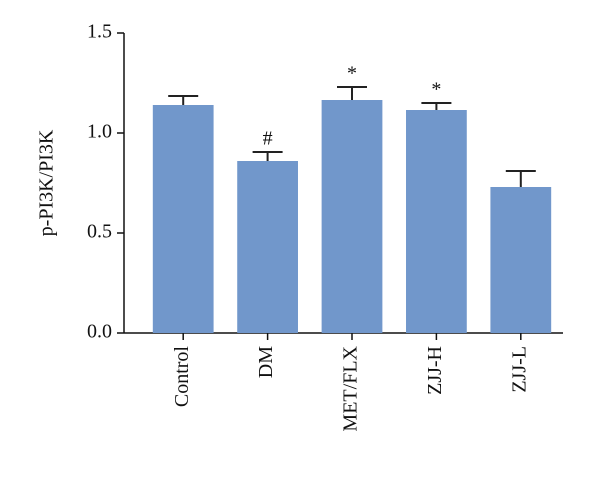 Image resolution: width=600 pixels, height=496 pixels. Describe the element at coordinates (47, 182) in the screenshot. I see `y-axis-label: p-PI3K/PI3K` at that location.